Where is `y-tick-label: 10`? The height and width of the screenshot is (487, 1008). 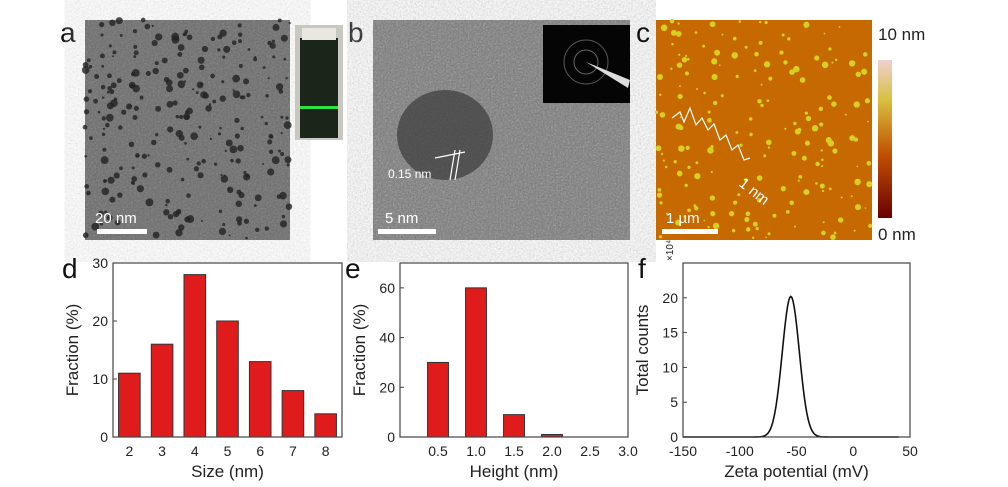
y-tick-label: 10 is located at coordinates (670, 367).